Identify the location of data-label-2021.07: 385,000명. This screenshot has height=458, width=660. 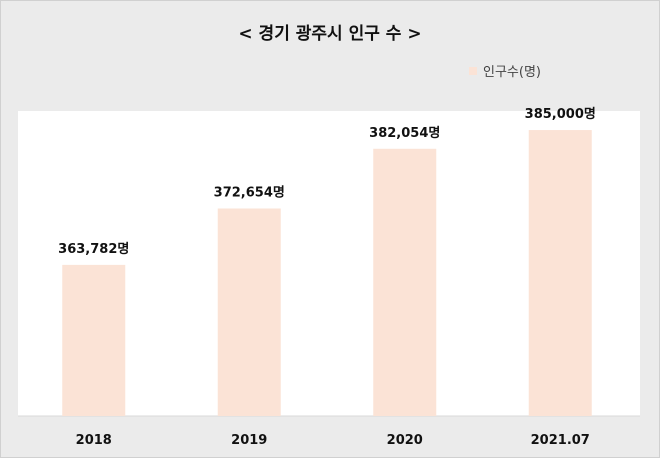
(560, 114).